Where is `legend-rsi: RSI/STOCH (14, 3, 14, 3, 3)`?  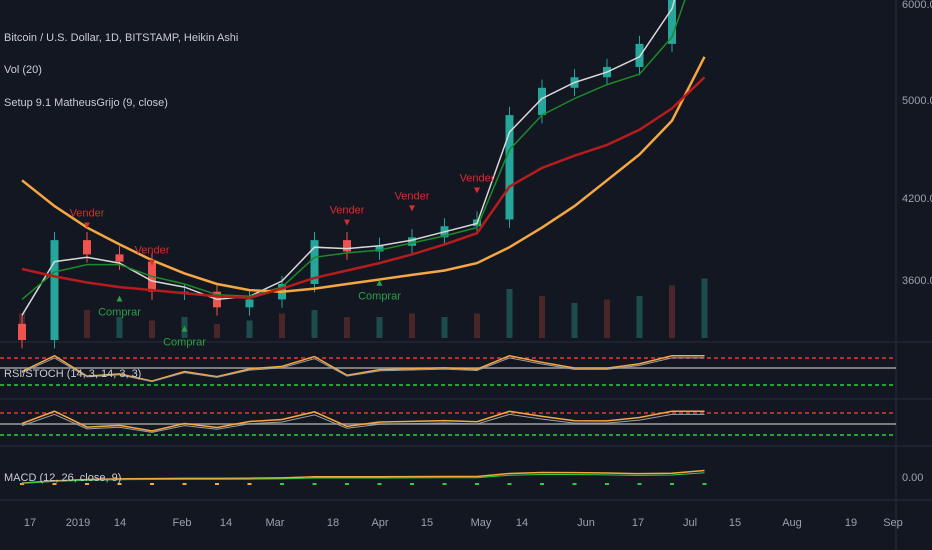 legend-rsi: RSI/STOCH (14, 3, 14, 3, 3) is located at coordinates (72, 374).